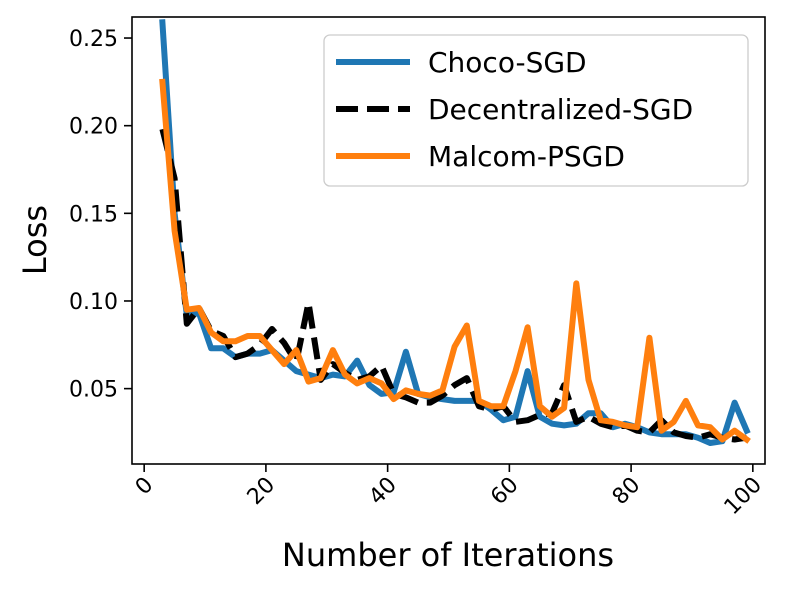 This screenshot has width=789, height=592. Describe the element at coordinates (93, 214) in the screenshot. I see `y-tick-label: 0.15` at that location.